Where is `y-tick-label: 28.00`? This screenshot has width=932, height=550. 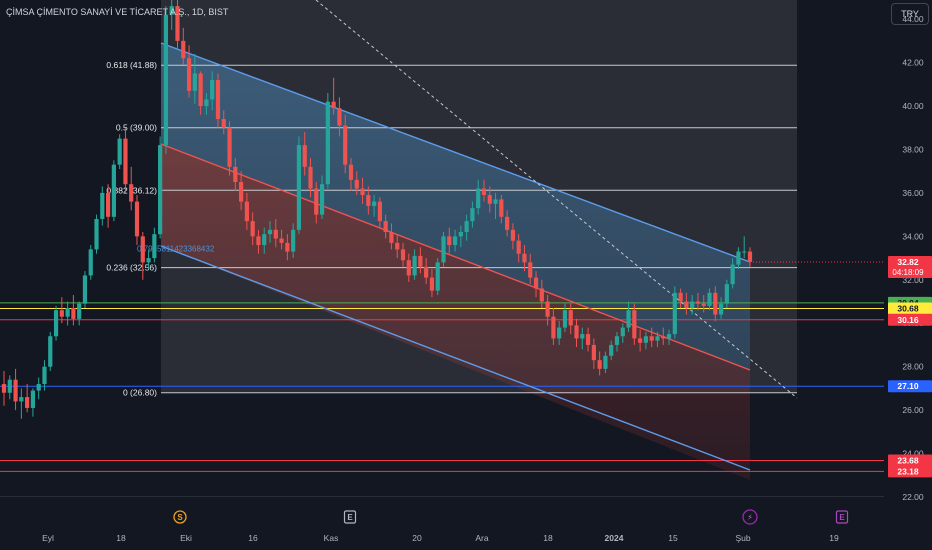
y-tick-label: 28.00 is located at coordinates (913, 367).